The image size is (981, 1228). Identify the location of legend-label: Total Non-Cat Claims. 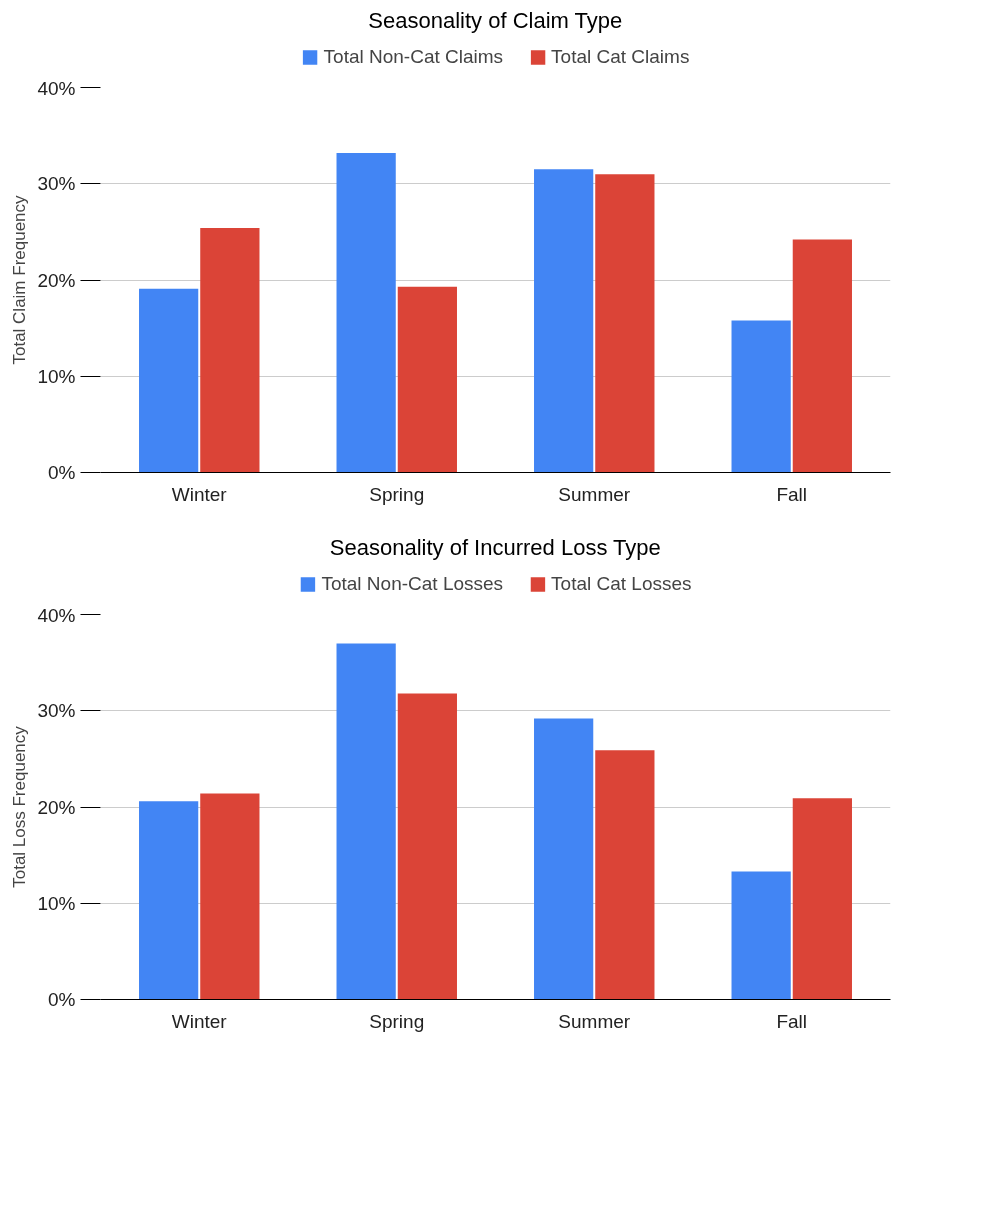
(413, 57).